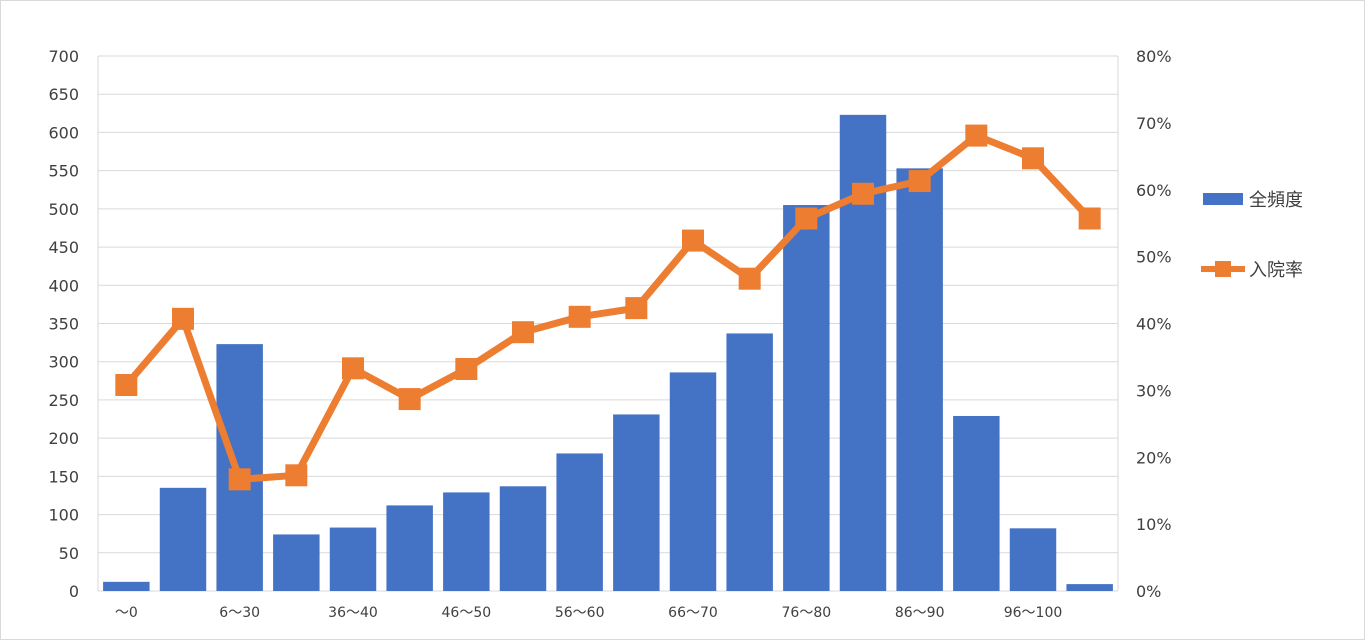 The image size is (1365, 641). Describe the element at coordinates (63, 132) in the screenshot. I see `y-left-tick-label: 600` at that location.